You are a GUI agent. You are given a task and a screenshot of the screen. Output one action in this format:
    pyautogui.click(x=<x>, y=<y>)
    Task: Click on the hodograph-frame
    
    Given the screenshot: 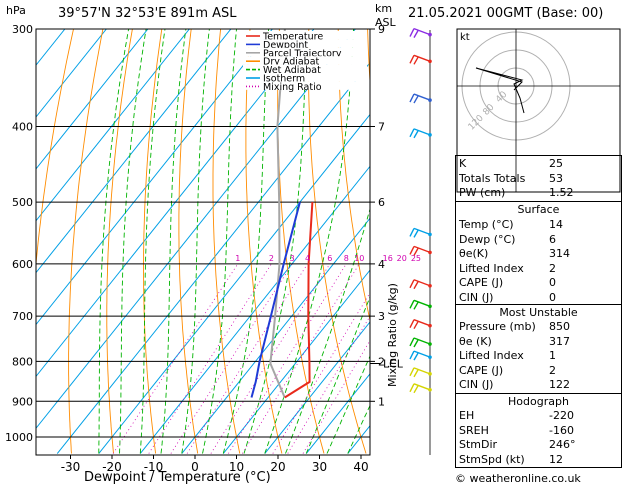 What is the action you would take?
    pyautogui.click(x=538, y=110)
    